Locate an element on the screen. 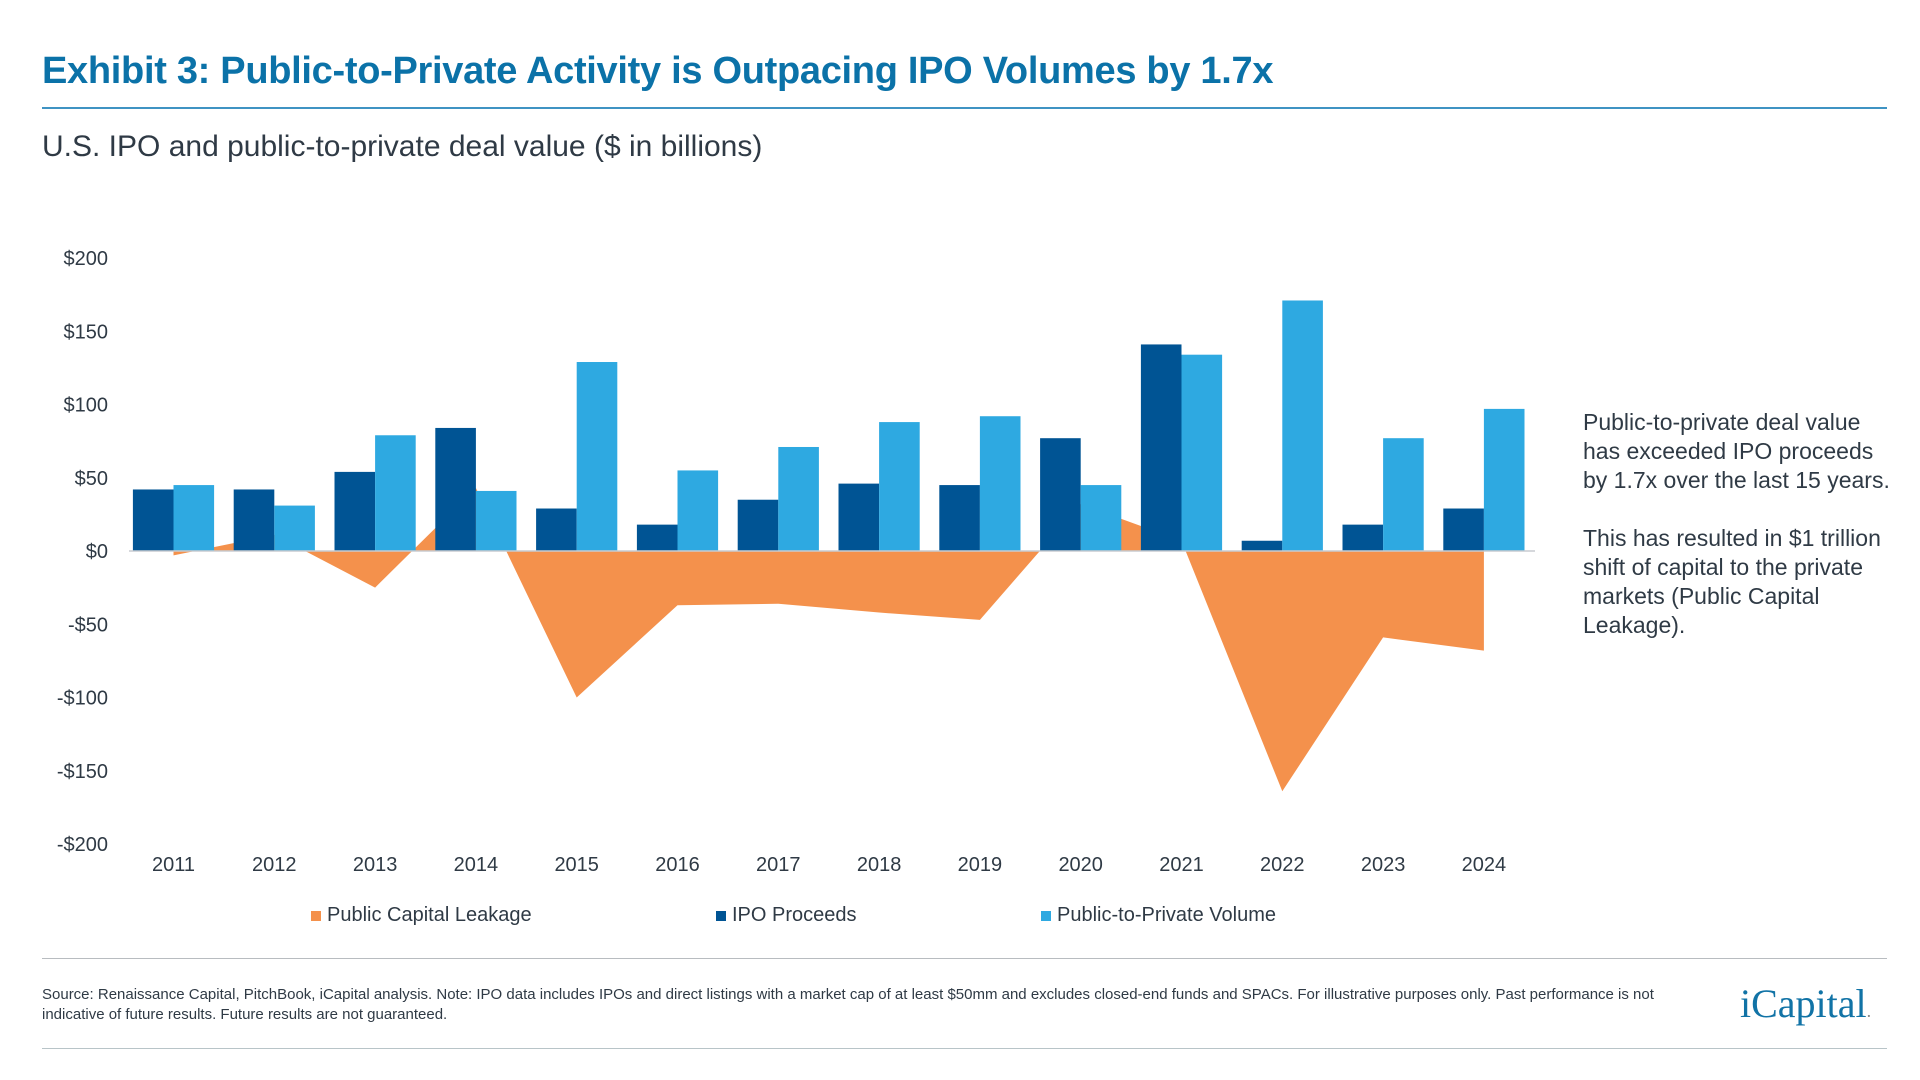 The image size is (1920, 1080). p2p-bar-2016 is located at coordinates (698, 510).